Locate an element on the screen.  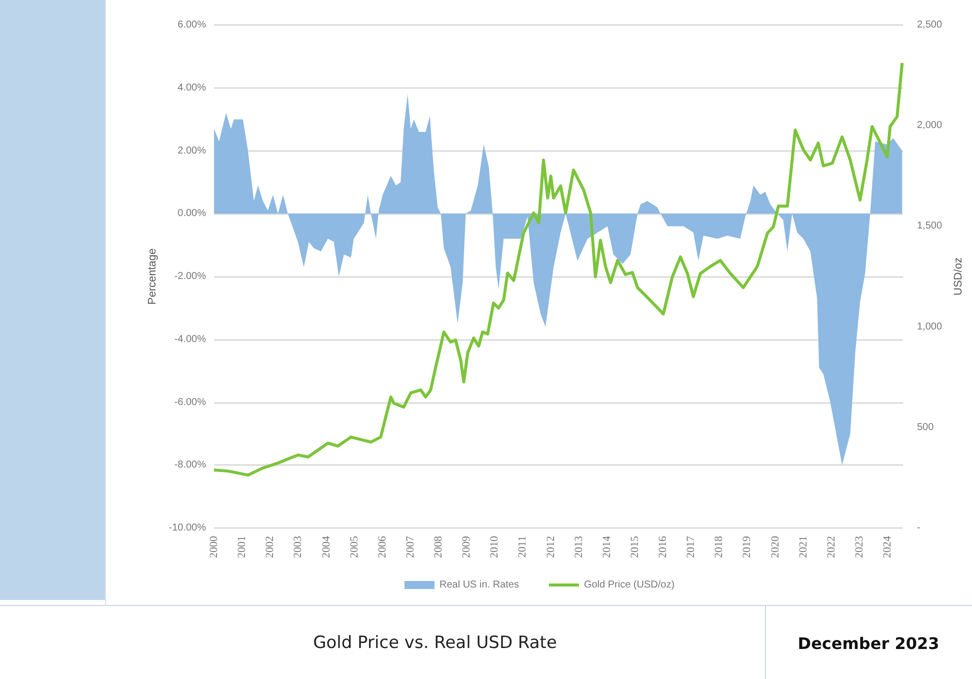
x-tick-label: 2014 is located at coordinates (606, 547).